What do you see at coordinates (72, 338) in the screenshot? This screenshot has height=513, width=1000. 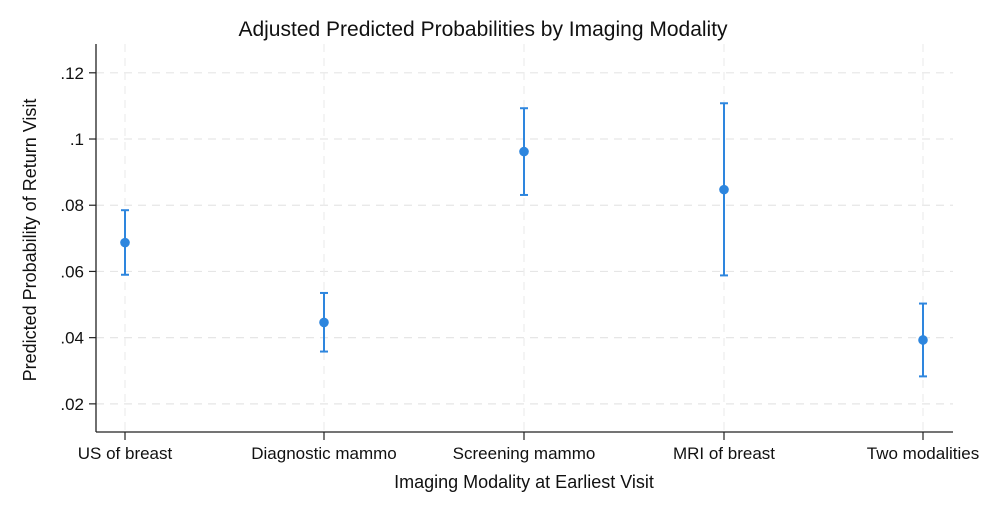 I see `y-tick-label: .04` at bounding box center [72, 338].